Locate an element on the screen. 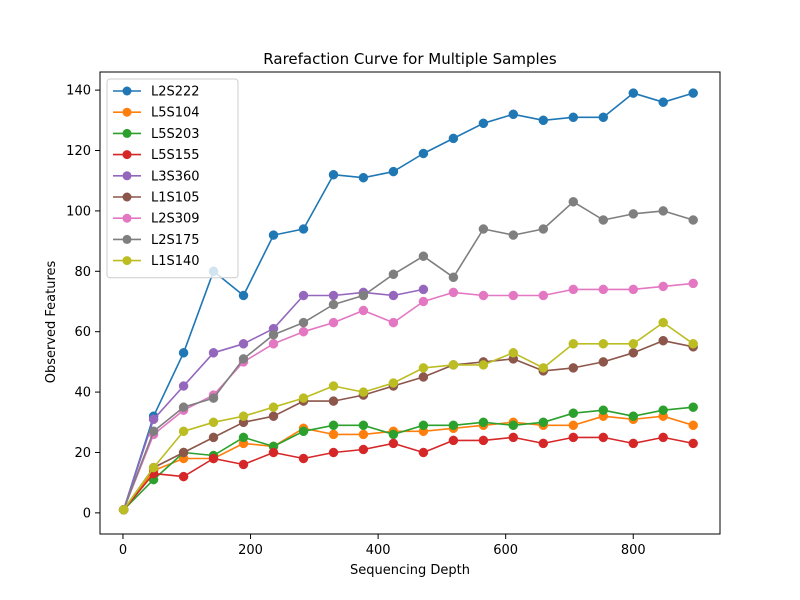 The width and height of the screenshot is (800, 600). y-tick-label: 60 is located at coordinates (82, 332).